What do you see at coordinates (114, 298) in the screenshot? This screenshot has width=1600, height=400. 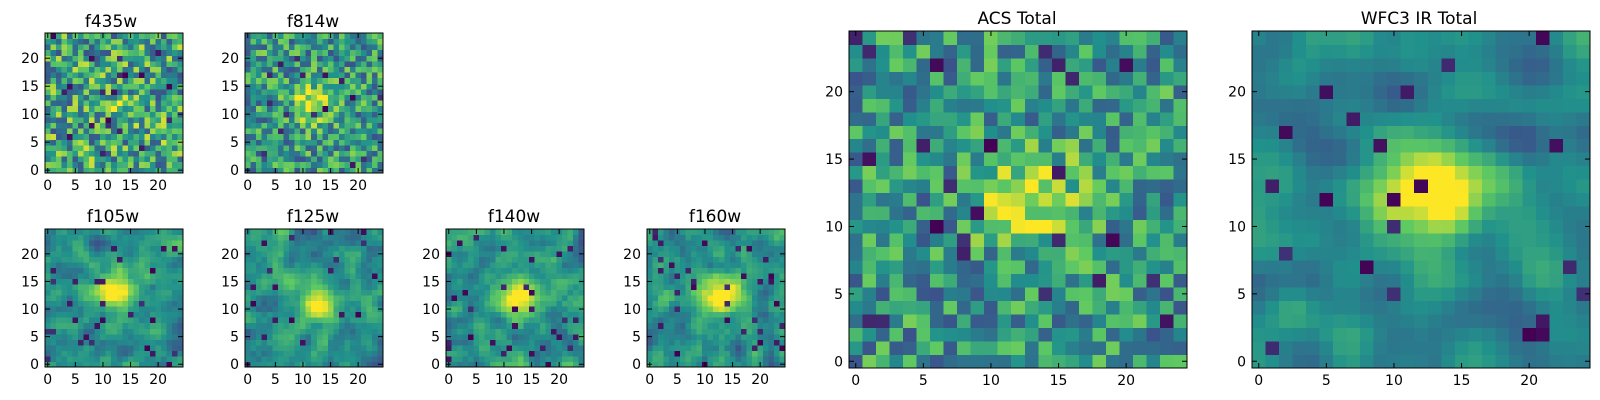 I see `heatmap-cells-f105w` at bounding box center [114, 298].